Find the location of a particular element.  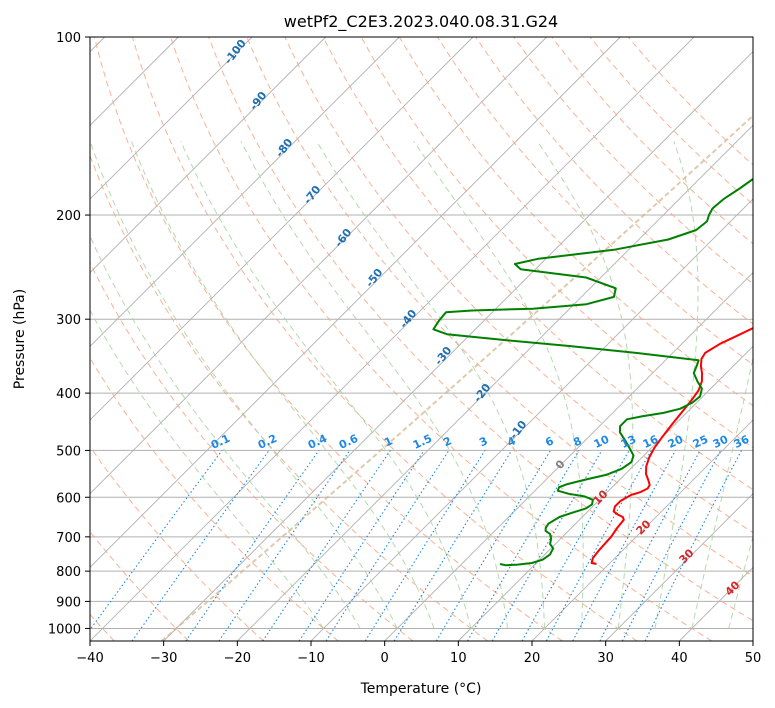

x-tick-label: 50 is located at coordinates (753, 658).